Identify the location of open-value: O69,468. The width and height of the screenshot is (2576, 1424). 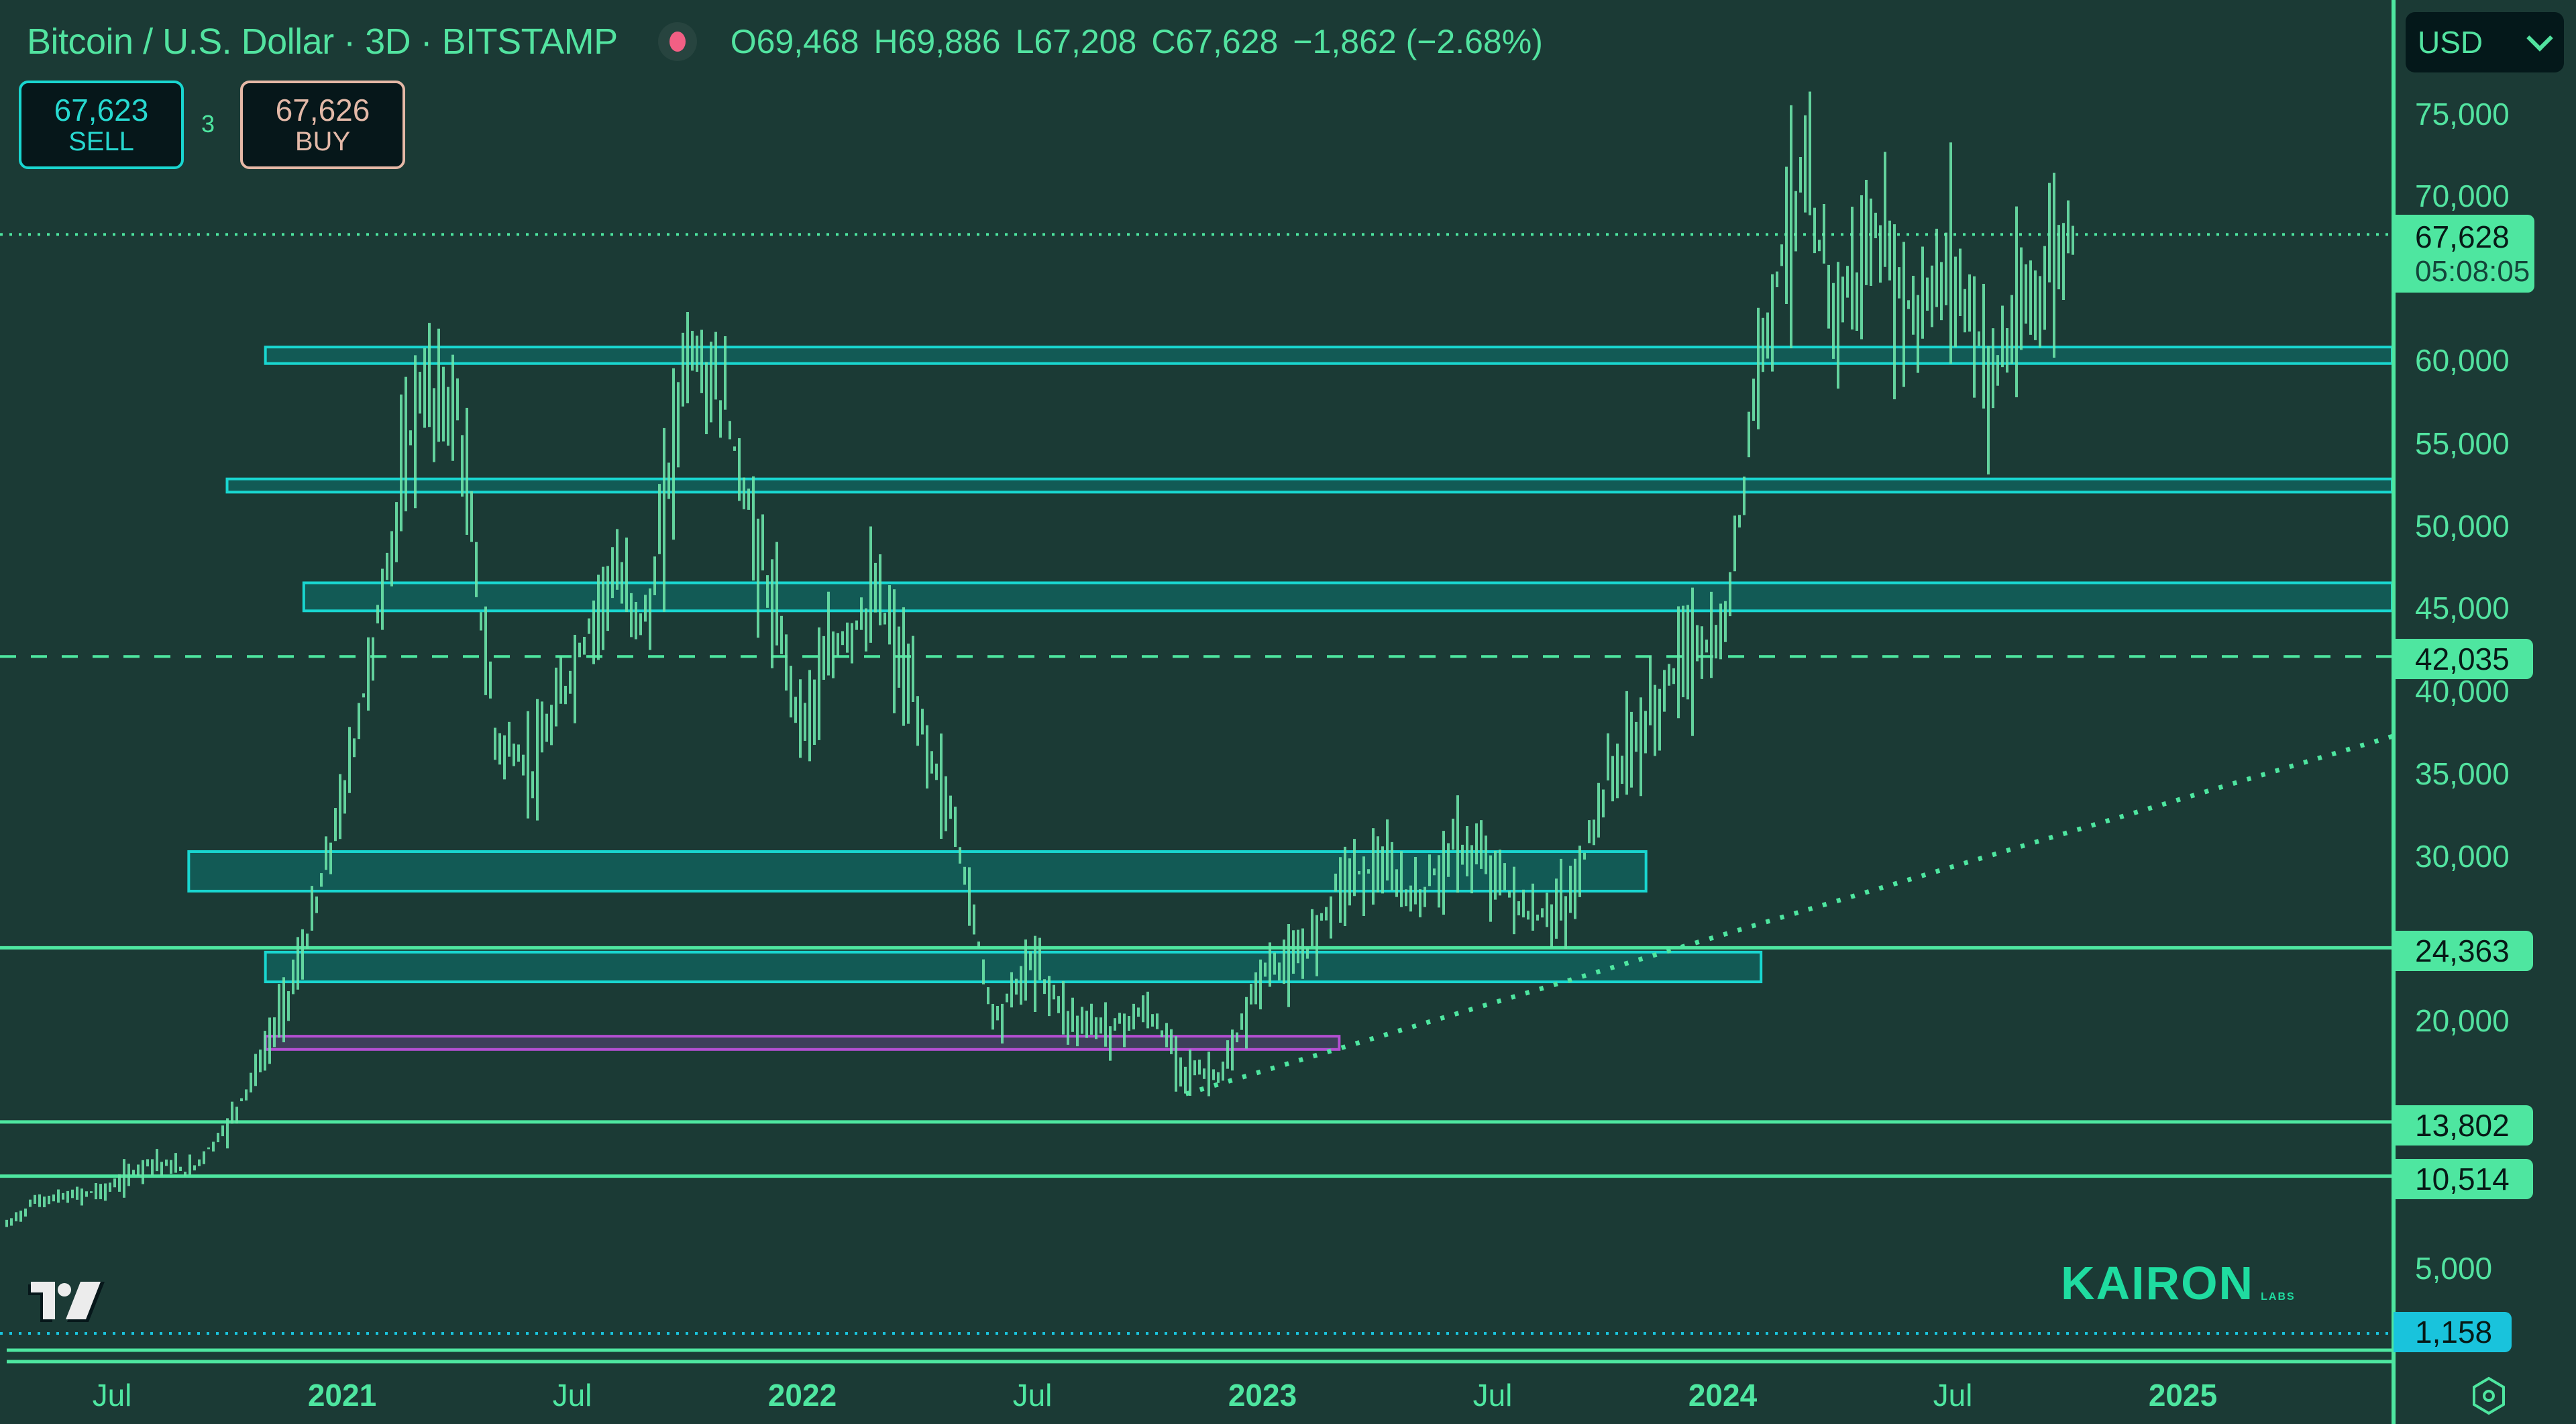
(794, 41).